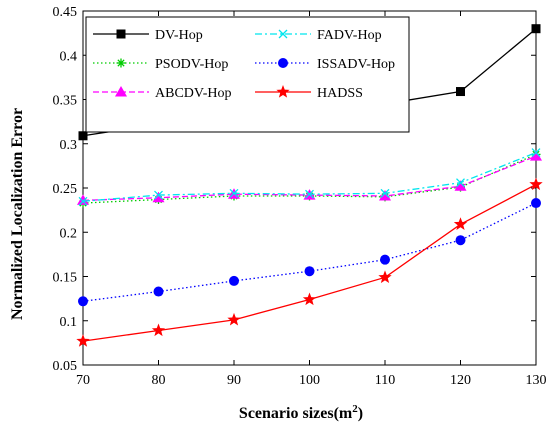 Image resolution: width=550 pixels, height=427 pixels. I want to click on x-axis-label-suffix: ), so click(360, 413).